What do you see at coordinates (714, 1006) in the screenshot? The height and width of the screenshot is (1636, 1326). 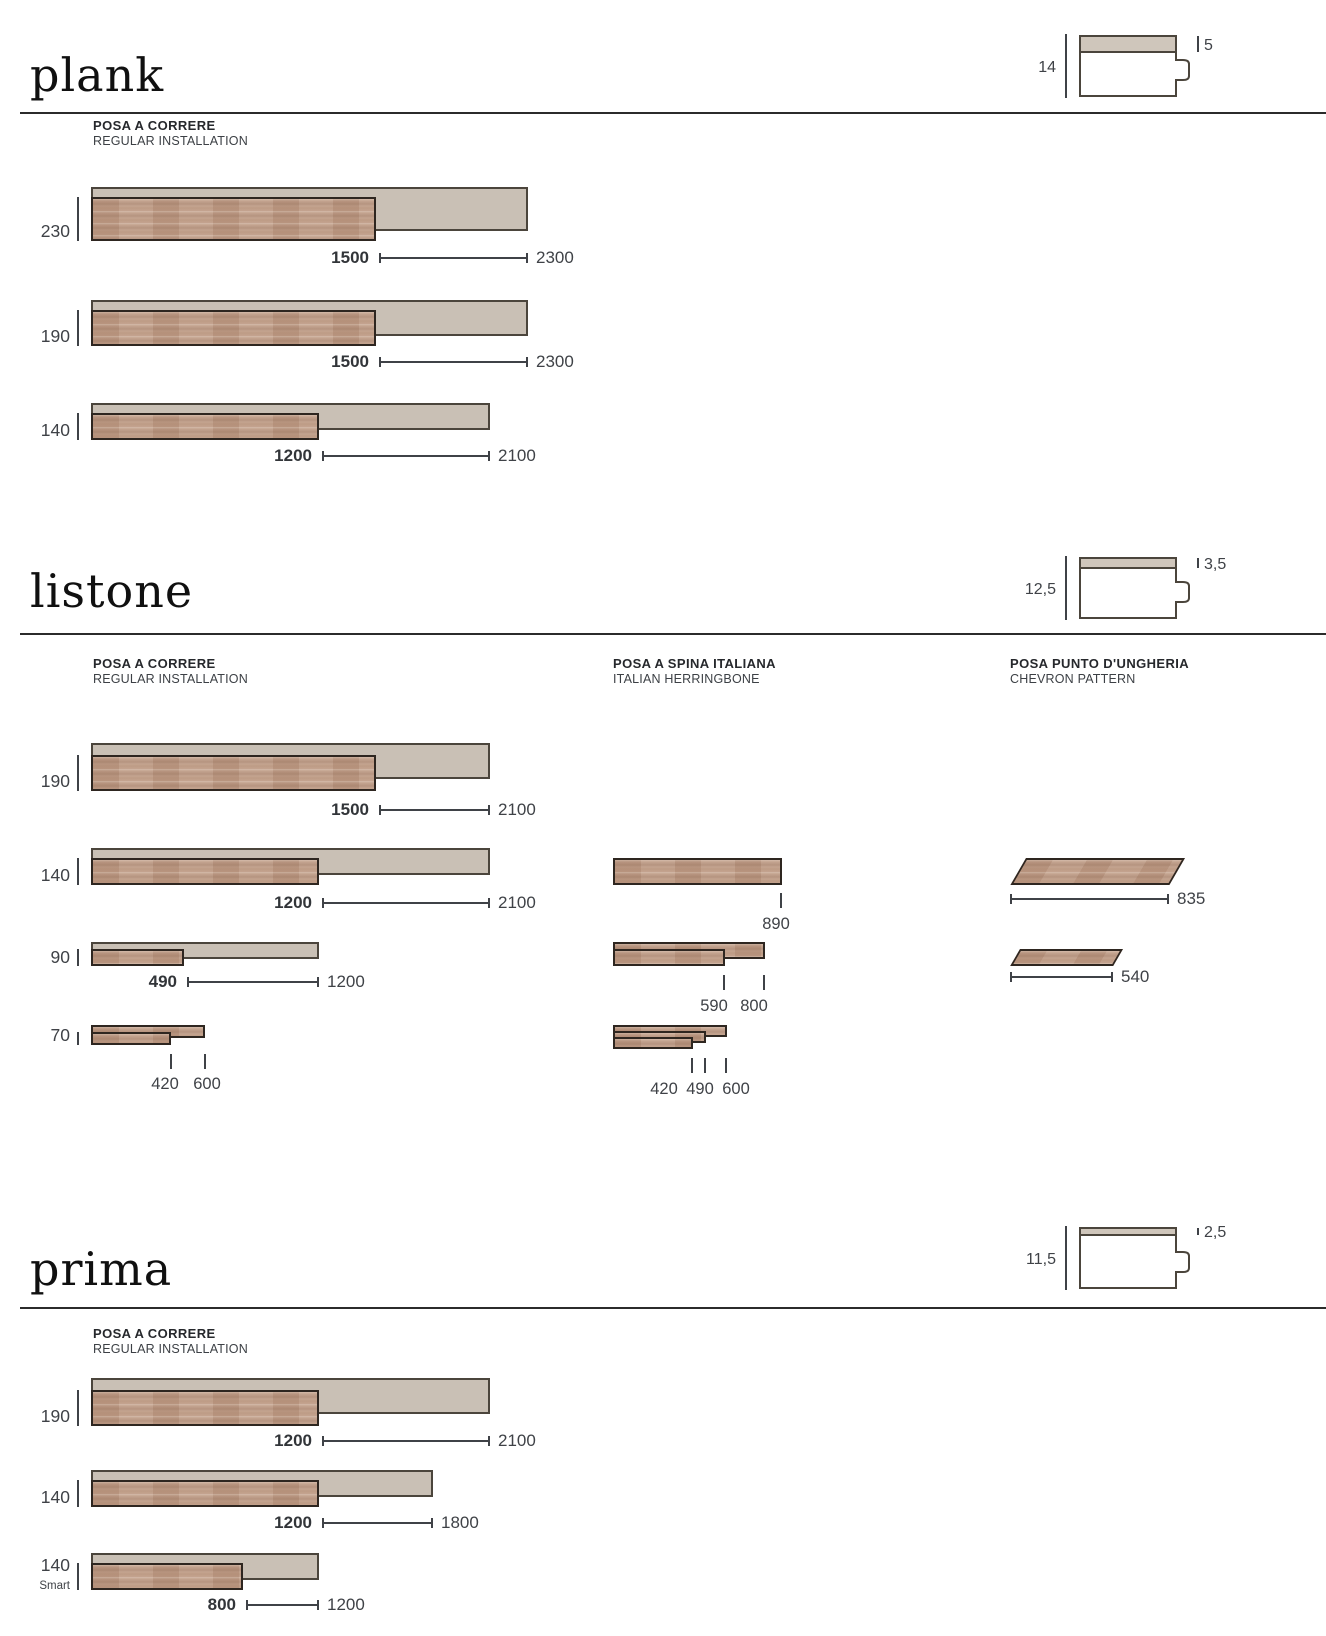 I see `length-label: 590` at bounding box center [714, 1006].